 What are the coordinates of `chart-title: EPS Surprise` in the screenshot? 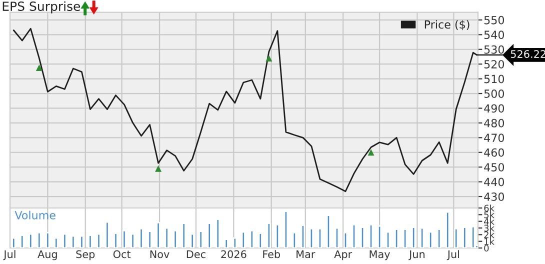 It's located at (41, 7).